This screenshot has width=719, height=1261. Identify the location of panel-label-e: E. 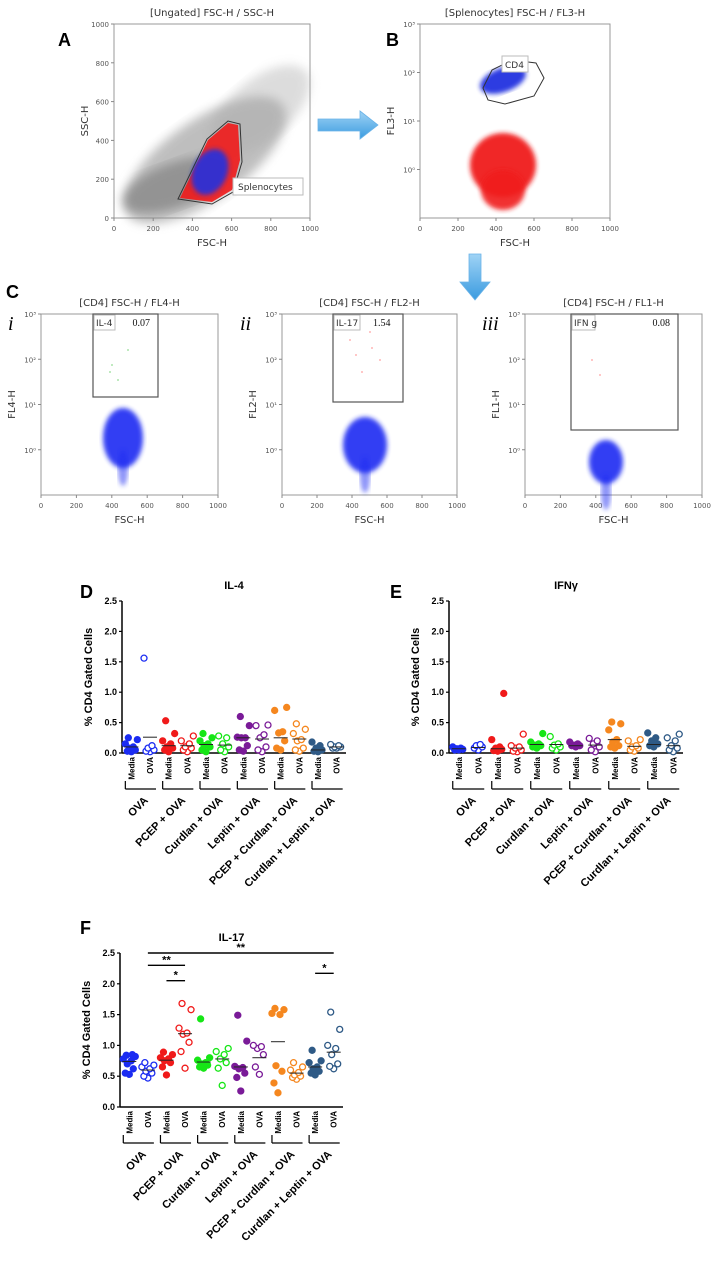
(396, 592).